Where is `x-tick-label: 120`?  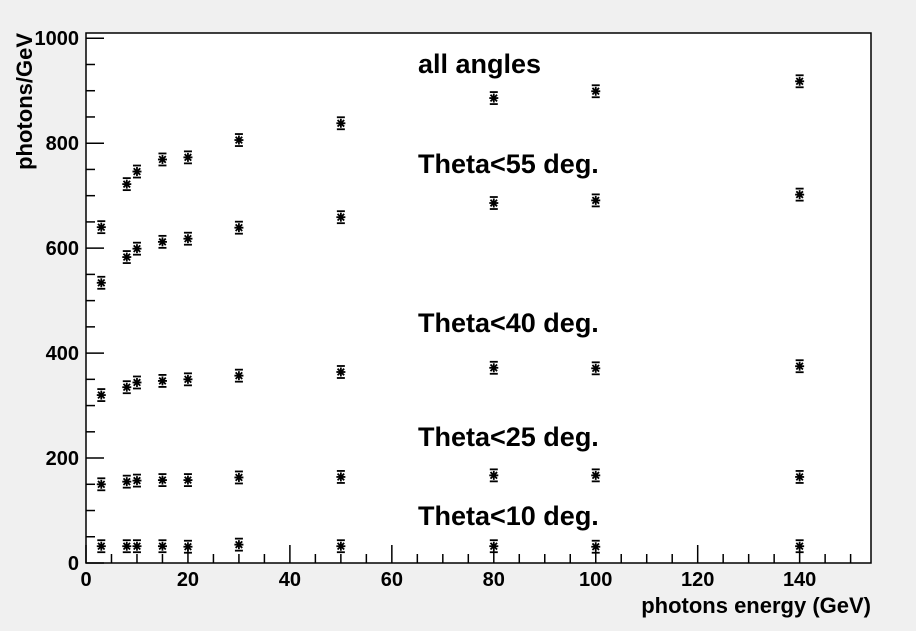 x-tick-label: 120 is located at coordinates (697, 580).